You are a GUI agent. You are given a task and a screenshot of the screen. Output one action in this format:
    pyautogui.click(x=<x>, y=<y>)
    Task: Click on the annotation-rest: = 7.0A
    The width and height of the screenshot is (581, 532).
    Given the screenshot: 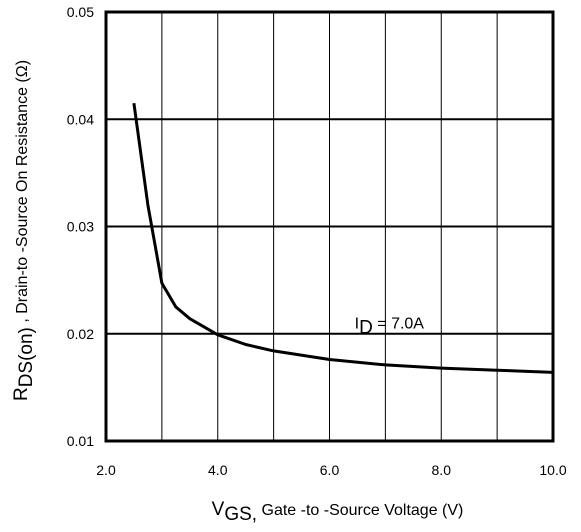 What is the action you would take?
    pyautogui.click(x=398, y=323)
    